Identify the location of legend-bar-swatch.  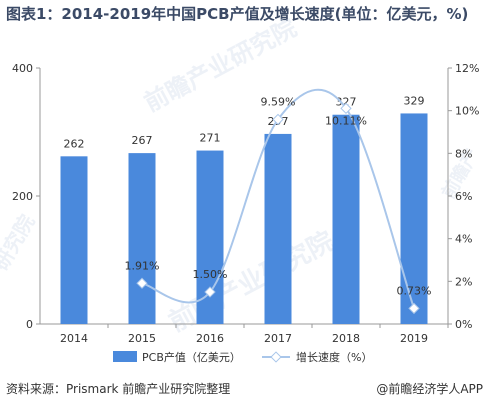
(125, 356).